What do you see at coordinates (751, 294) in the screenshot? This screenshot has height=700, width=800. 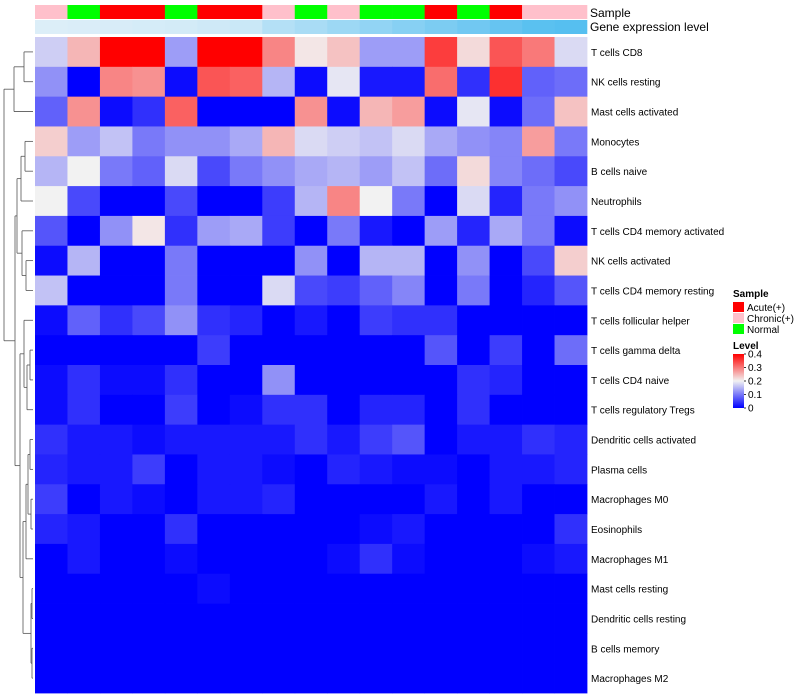 I see `legend-sample-title: Sample` at bounding box center [751, 294].